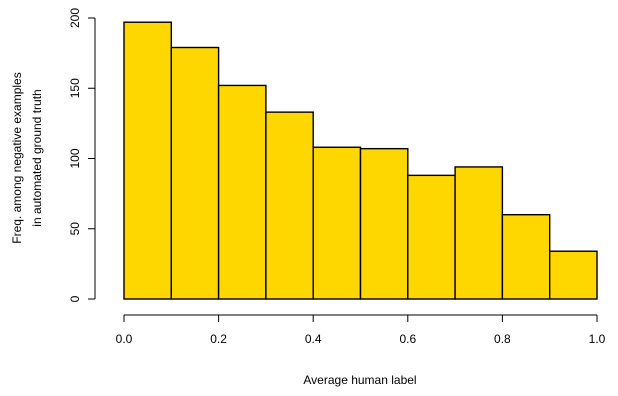 This screenshot has width=618, height=396. Describe the element at coordinates (17, 157) in the screenshot. I see `y-axis-label-line-1: Freq. among negative examples` at that location.